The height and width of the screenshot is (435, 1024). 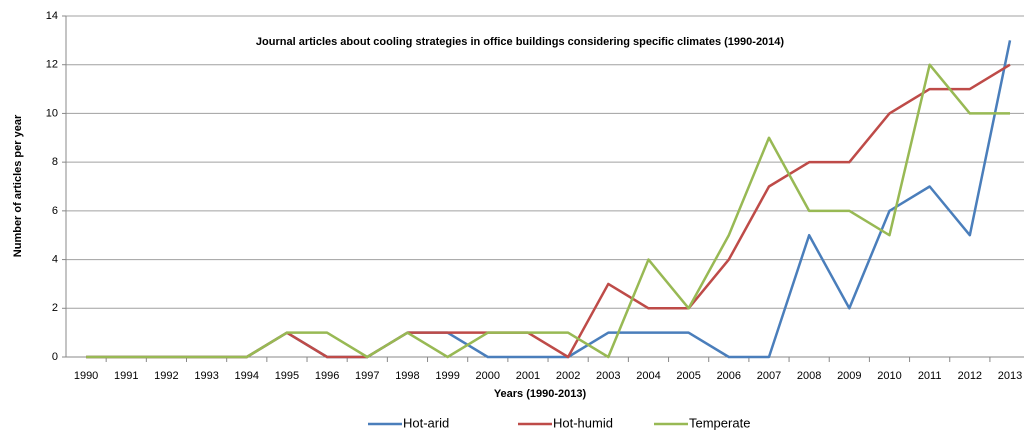 I want to click on x-tick-label: 2009, so click(x=849, y=376).